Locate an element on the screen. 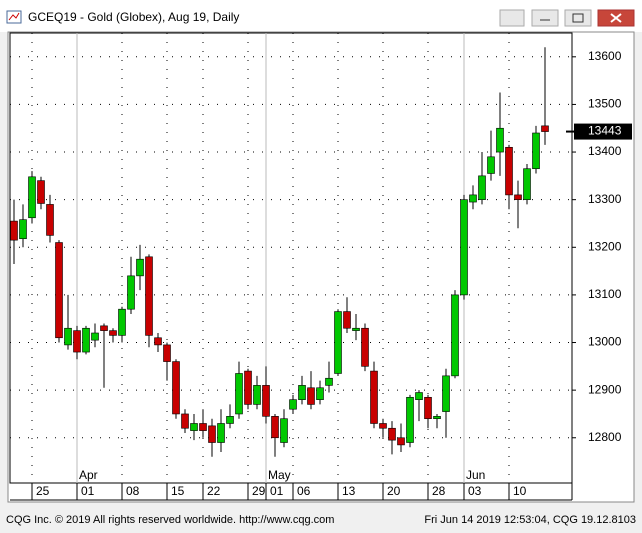 This screenshot has height=533, width=642. y-tick-label: 12800 is located at coordinates (605, 437).